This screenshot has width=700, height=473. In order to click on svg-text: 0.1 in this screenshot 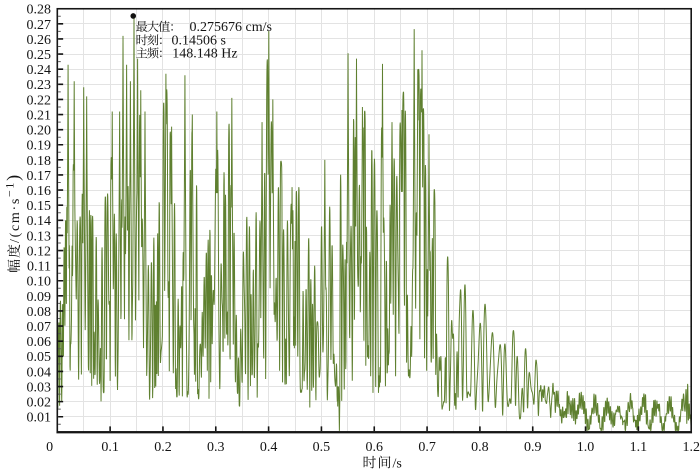, I will do `click(110, 447)`.